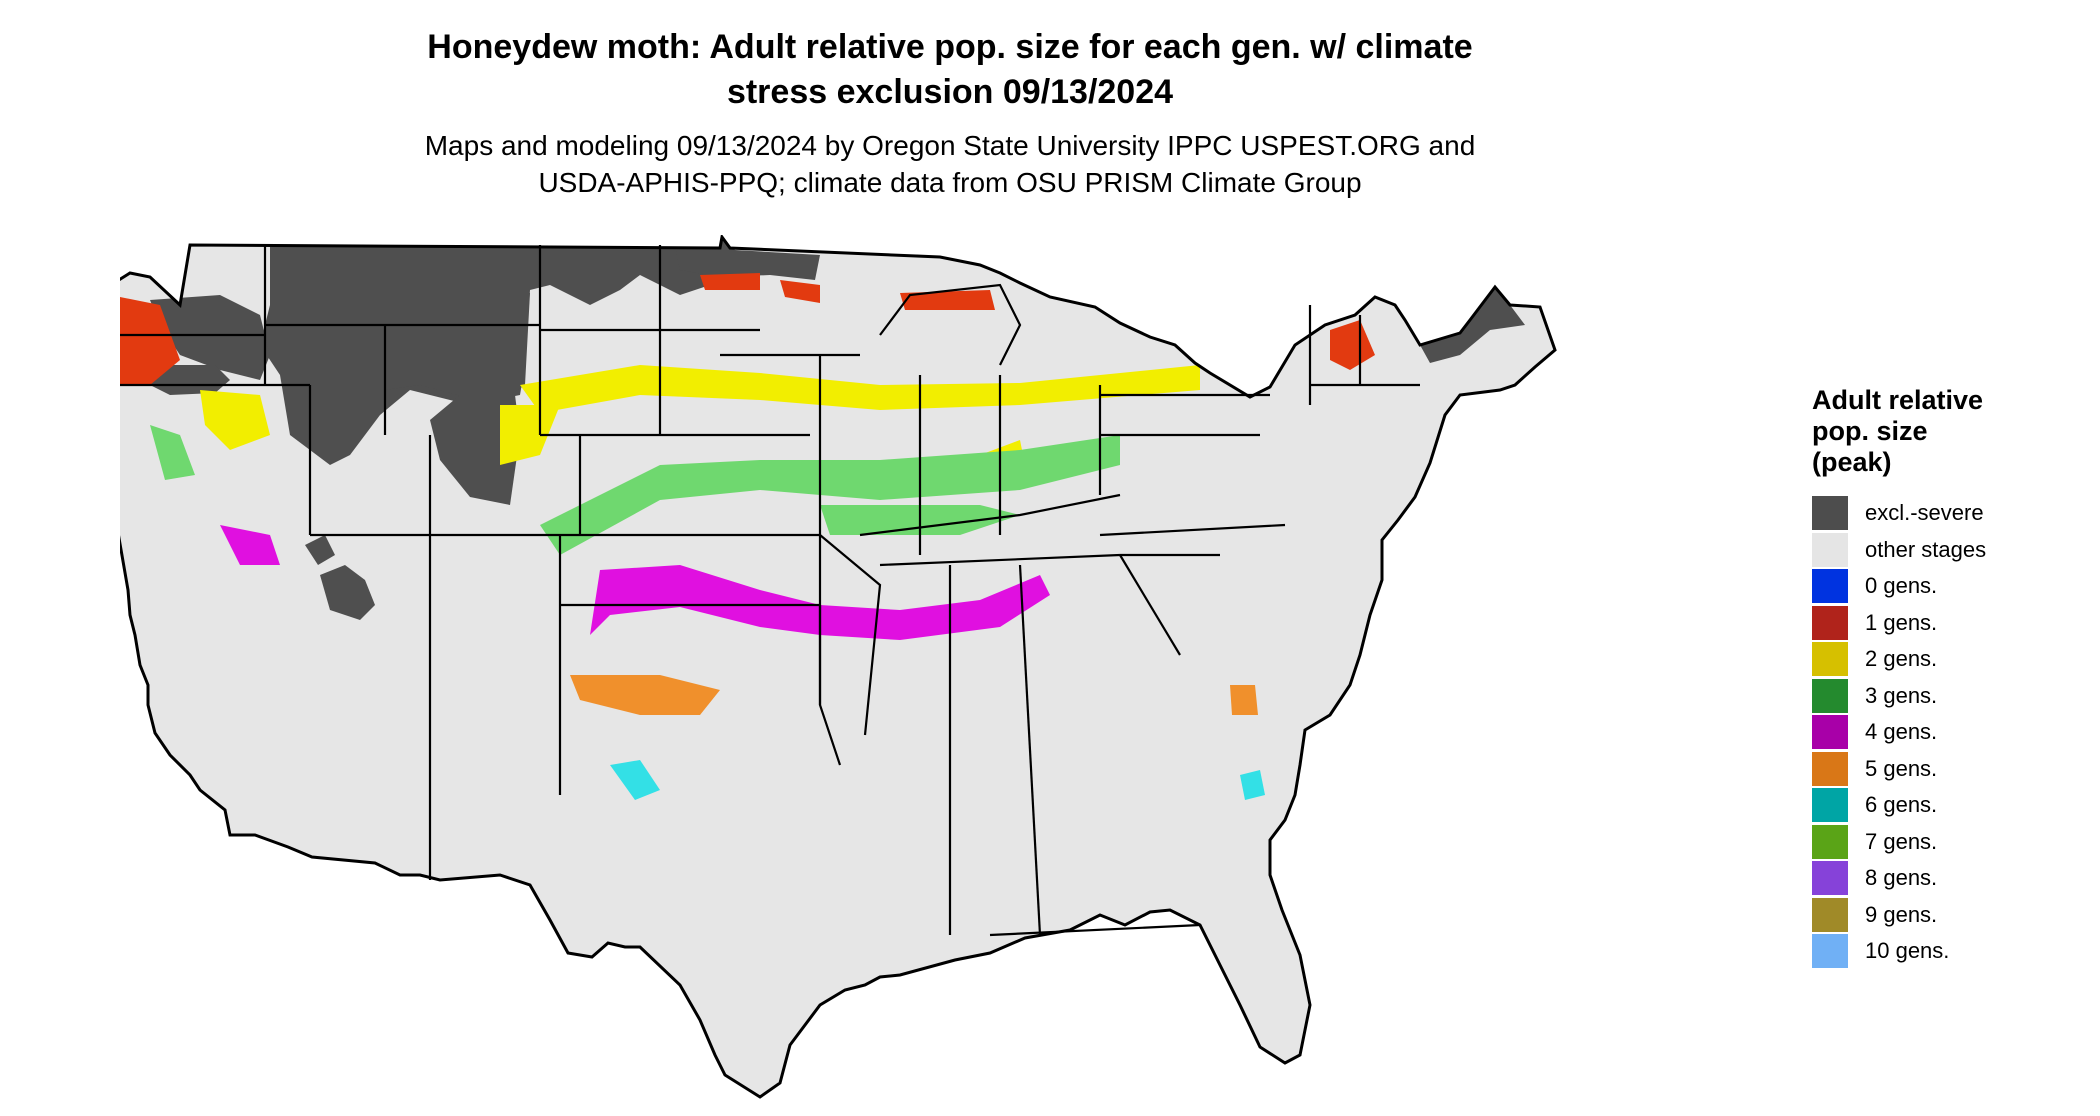  What do you see at coordinates (1947, 659) in the screenshot?
I see `legend-item-2-gens: 2 gens.` at bounding box center [1947, 659].